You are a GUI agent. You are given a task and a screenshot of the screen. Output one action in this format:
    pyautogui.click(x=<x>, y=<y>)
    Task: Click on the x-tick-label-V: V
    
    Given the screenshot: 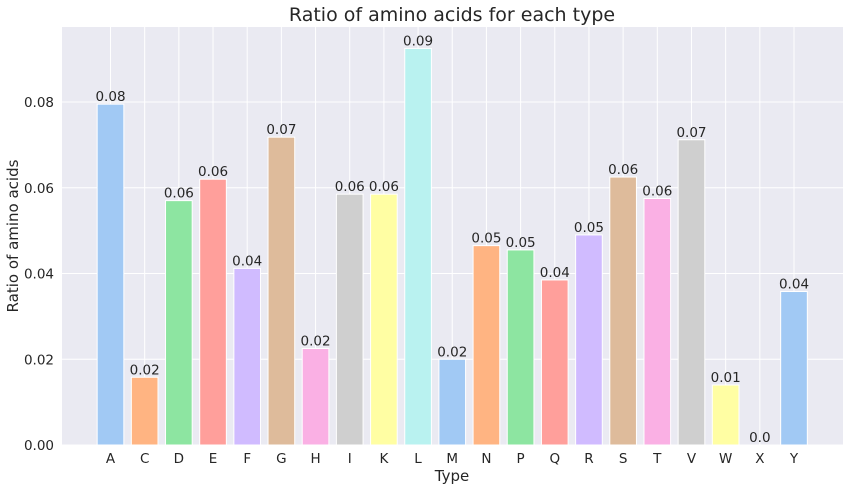 What is the action you would take?
    pyautogui.click(x=692, y=459)
    